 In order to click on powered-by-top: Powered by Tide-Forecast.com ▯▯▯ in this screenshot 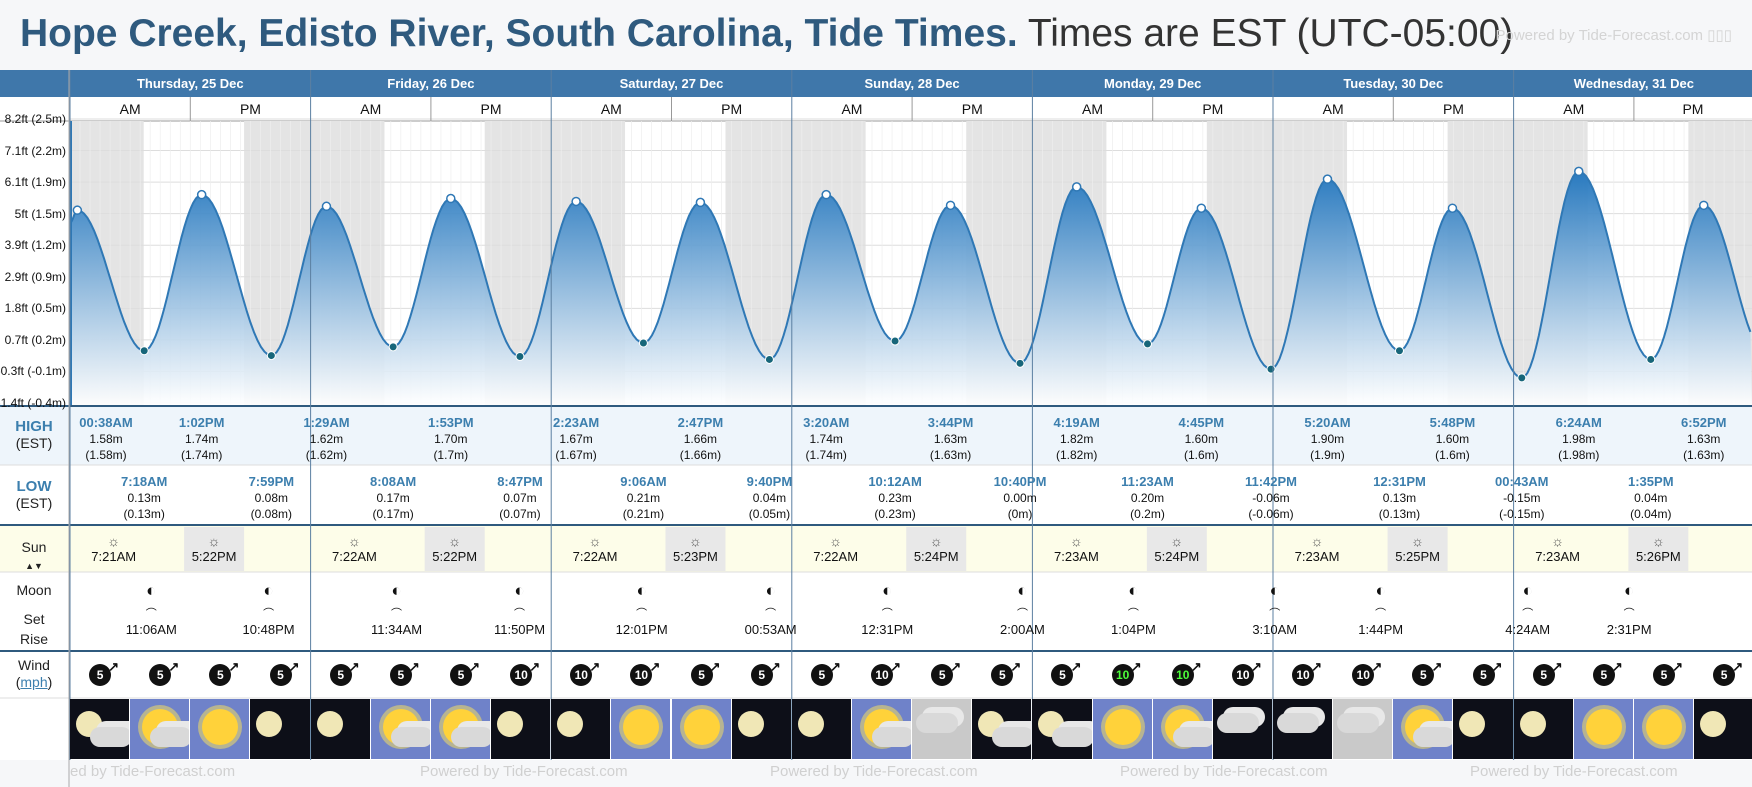, I will do `click(1613, 35)`.